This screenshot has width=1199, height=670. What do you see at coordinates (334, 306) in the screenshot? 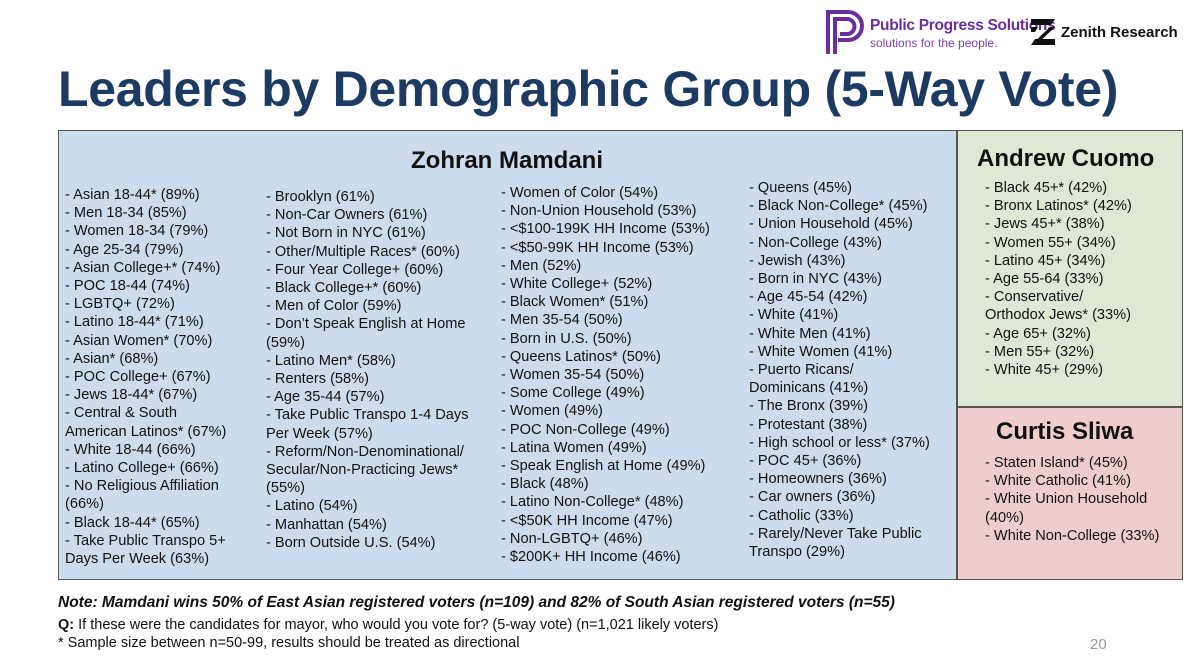
I see `demographic-item: - Men of Color (59%)` at bounding box center [334, 306].